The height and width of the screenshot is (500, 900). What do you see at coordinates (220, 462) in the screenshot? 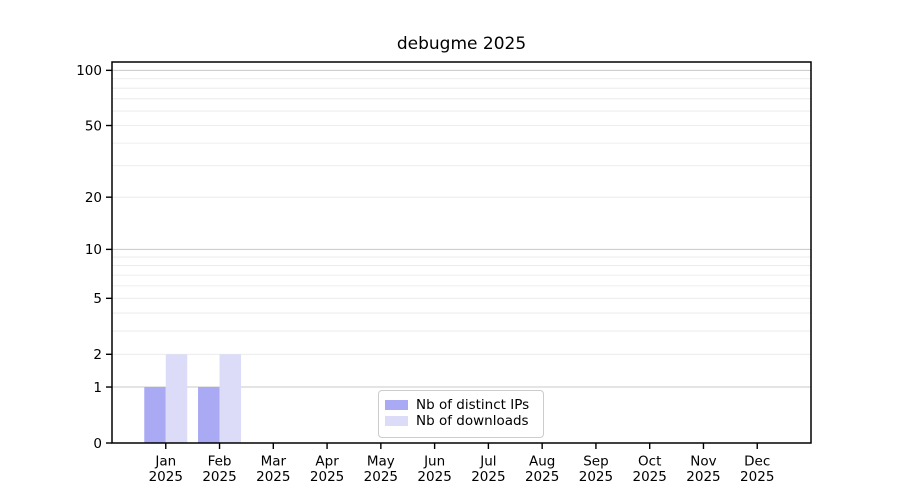
I see `x-tick-label-month: Feb` at bounding box center [220, 462].